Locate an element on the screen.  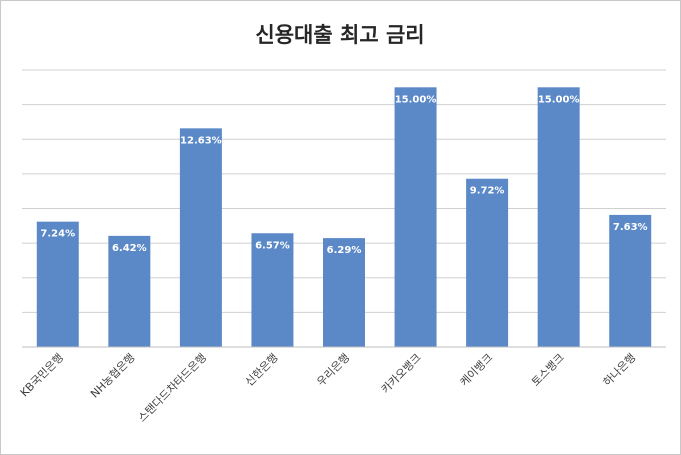
value-label: 6.57% is located at coordinates (272, 245).